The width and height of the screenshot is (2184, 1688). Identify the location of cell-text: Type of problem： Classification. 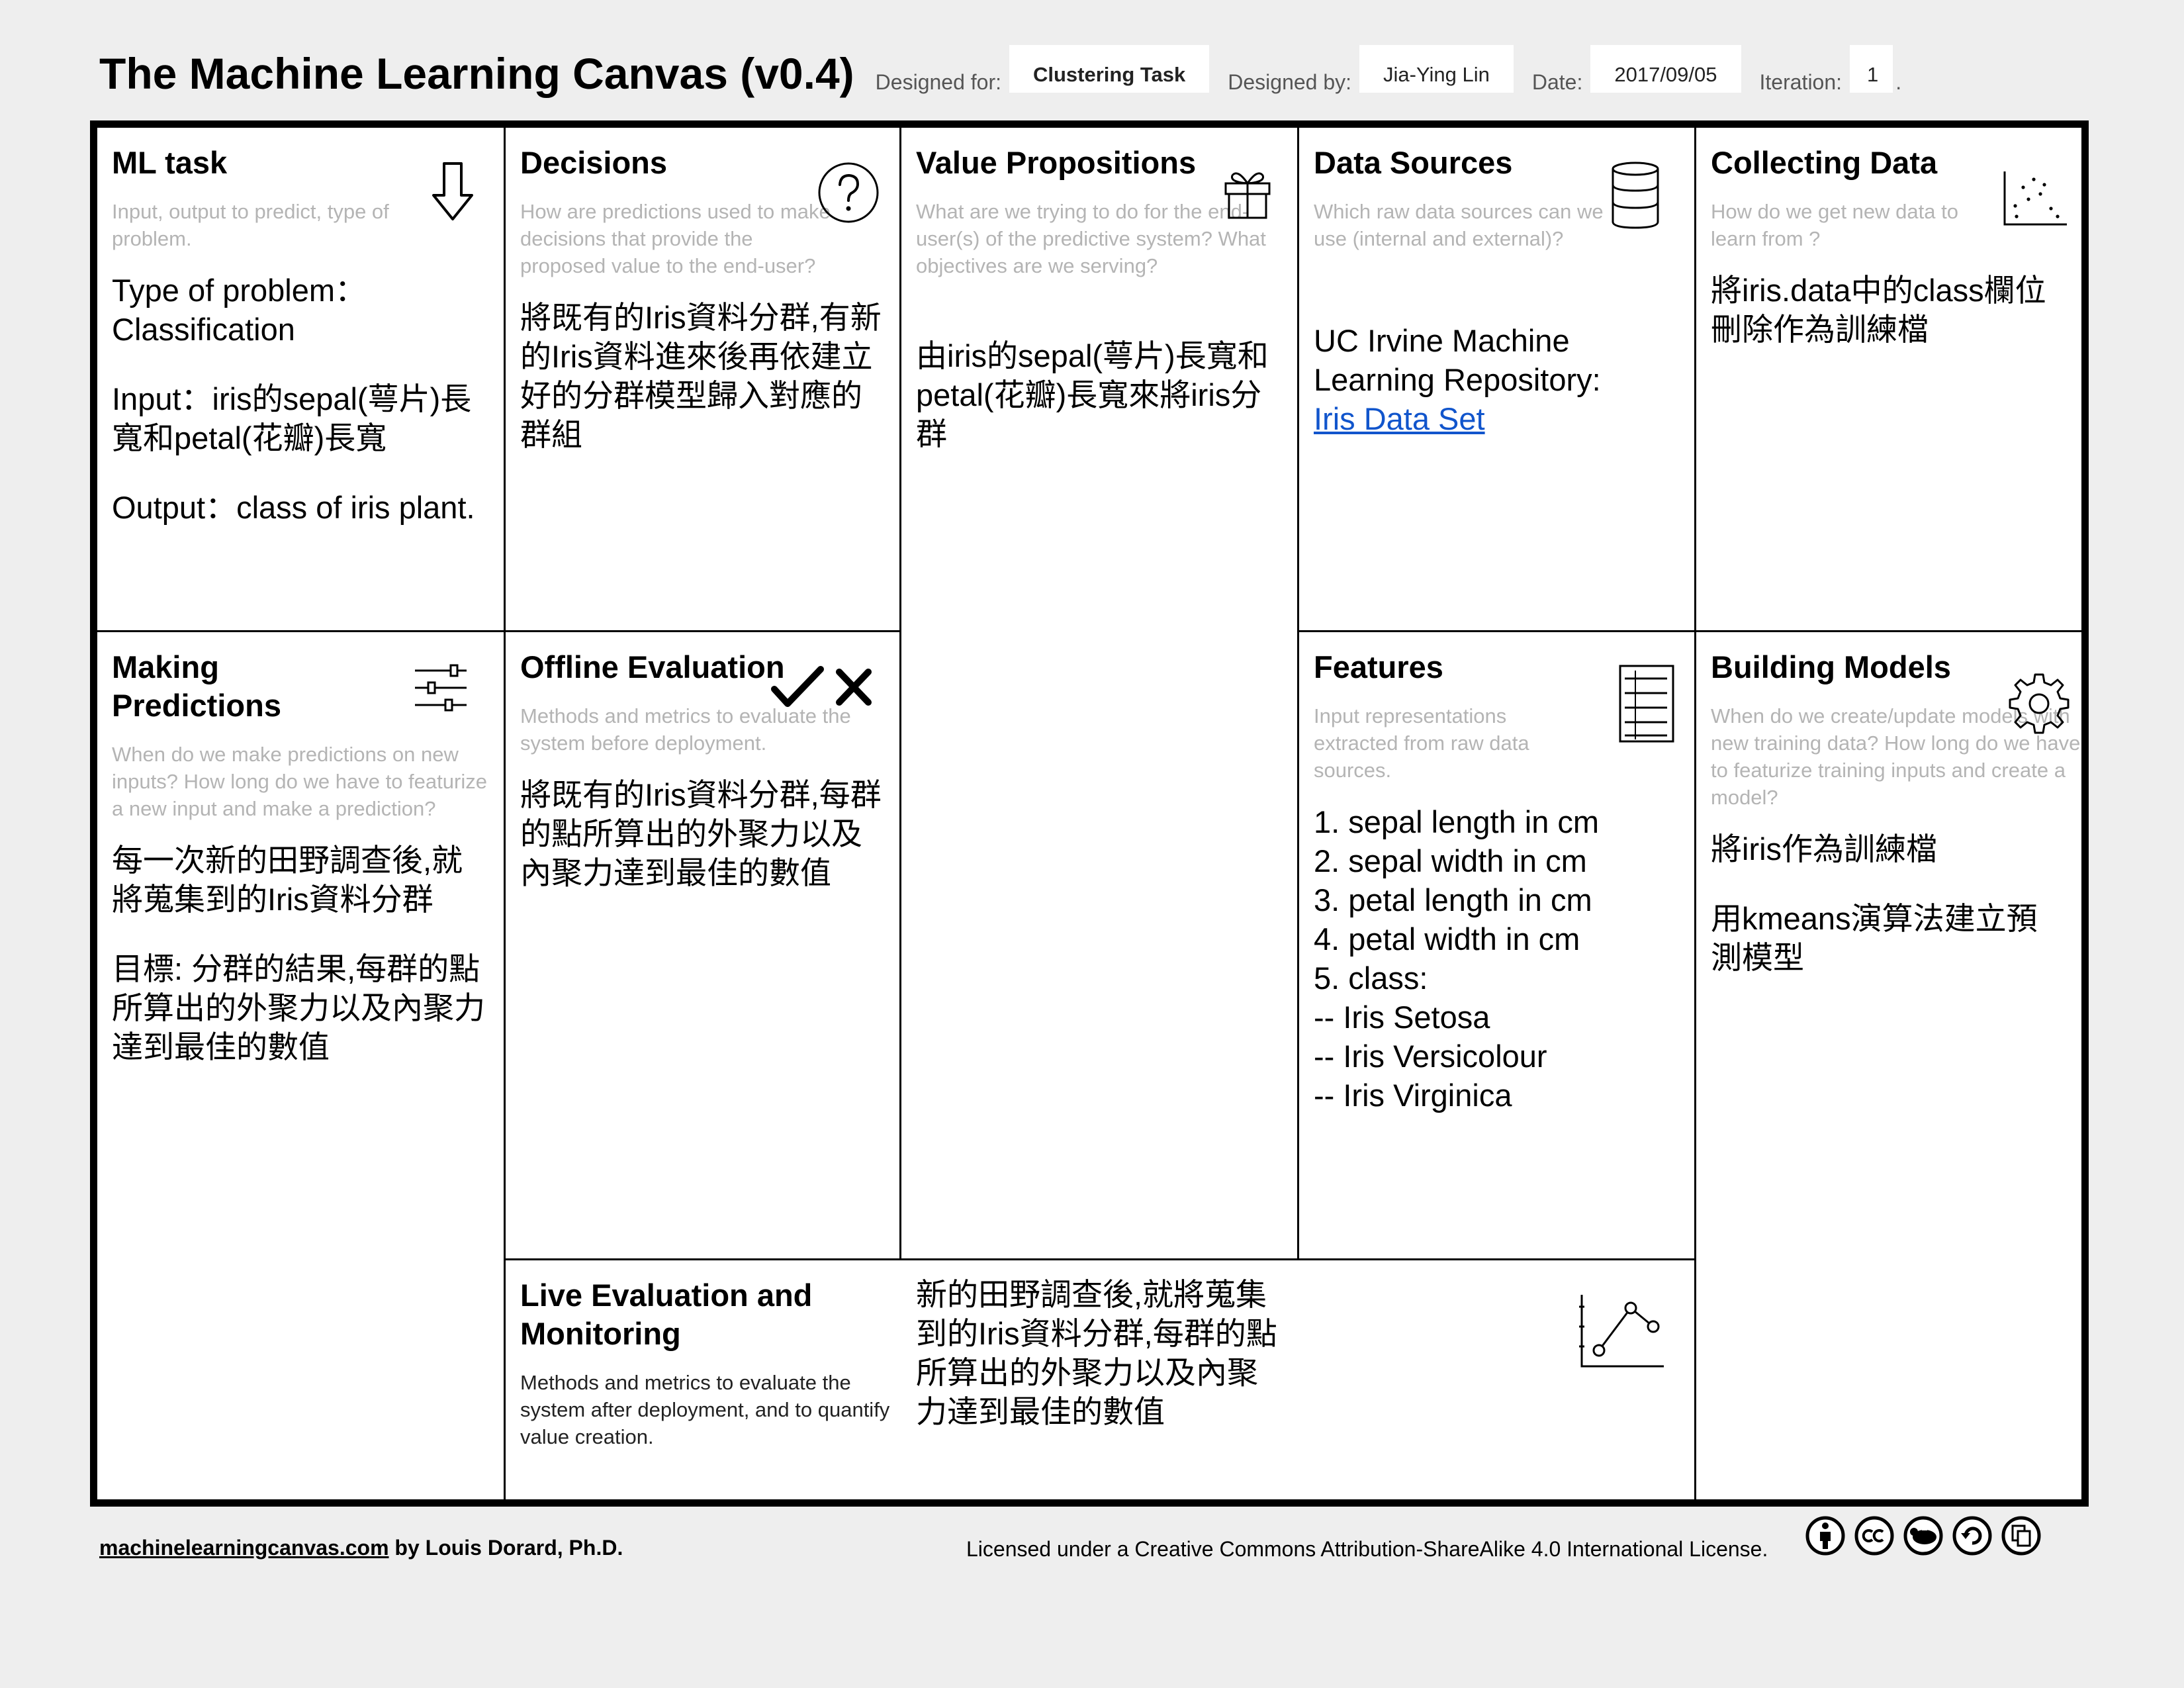
(240, 310).